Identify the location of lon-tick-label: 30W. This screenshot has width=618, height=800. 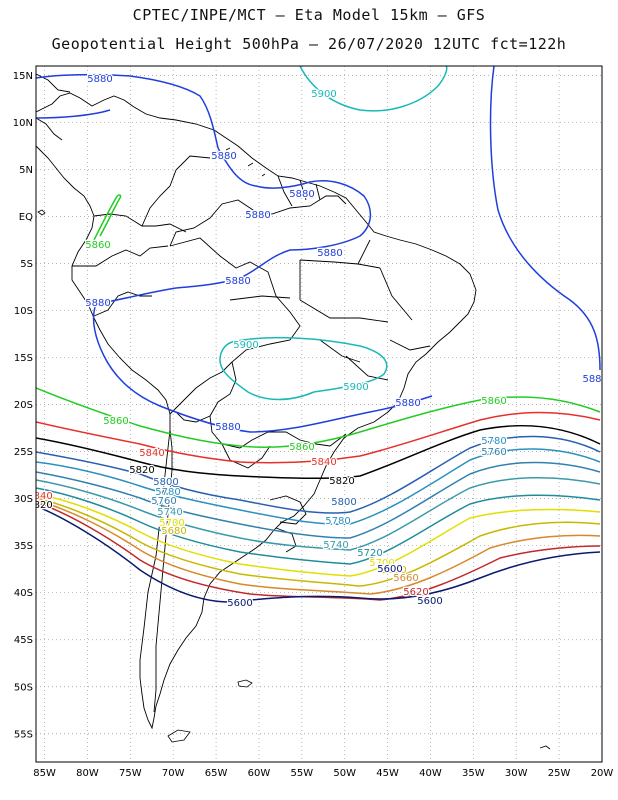
(516, 773).